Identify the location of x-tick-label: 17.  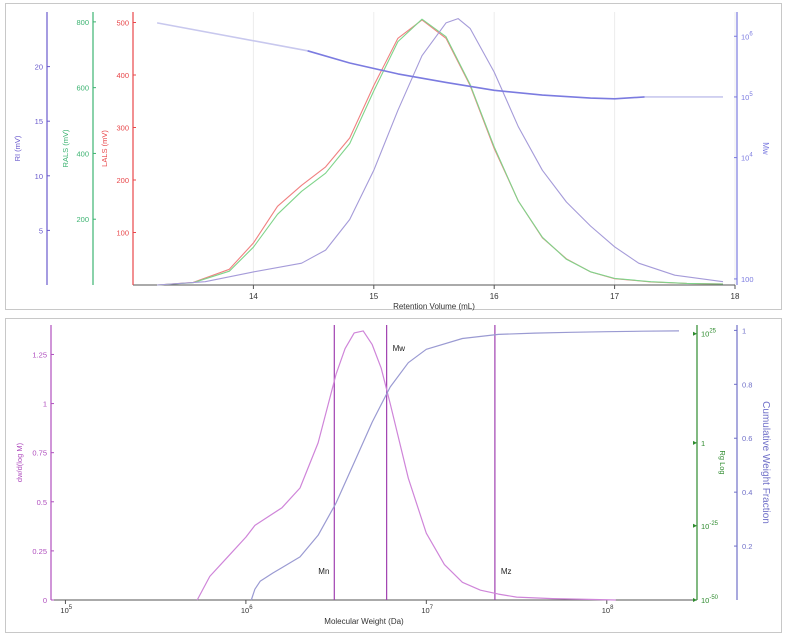
(614, 296).